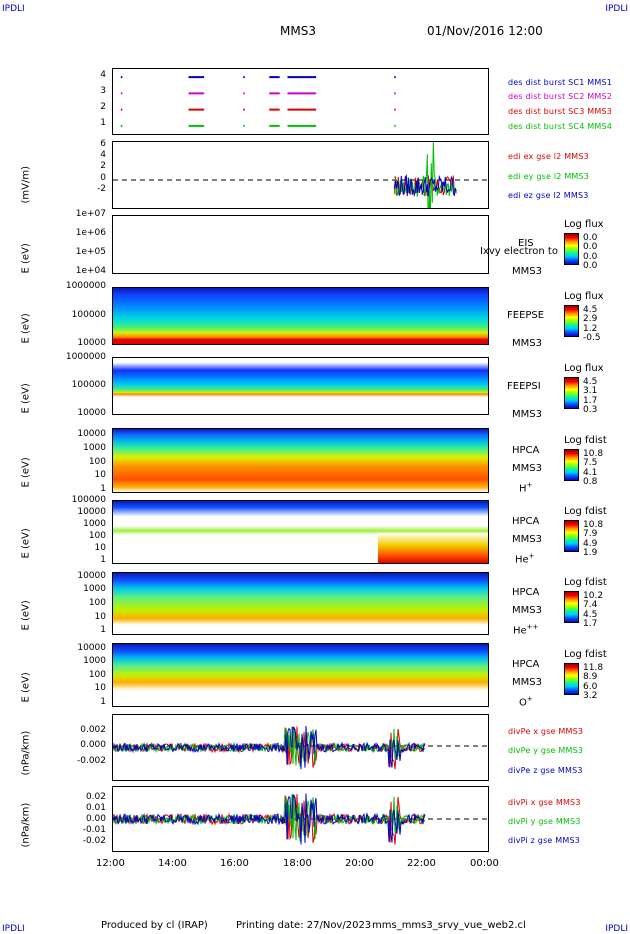 The image size is (630, 934). Describe the element at coordinates (91, 343) in the screenshot. I see `feepse-tick: 10000` at that location.